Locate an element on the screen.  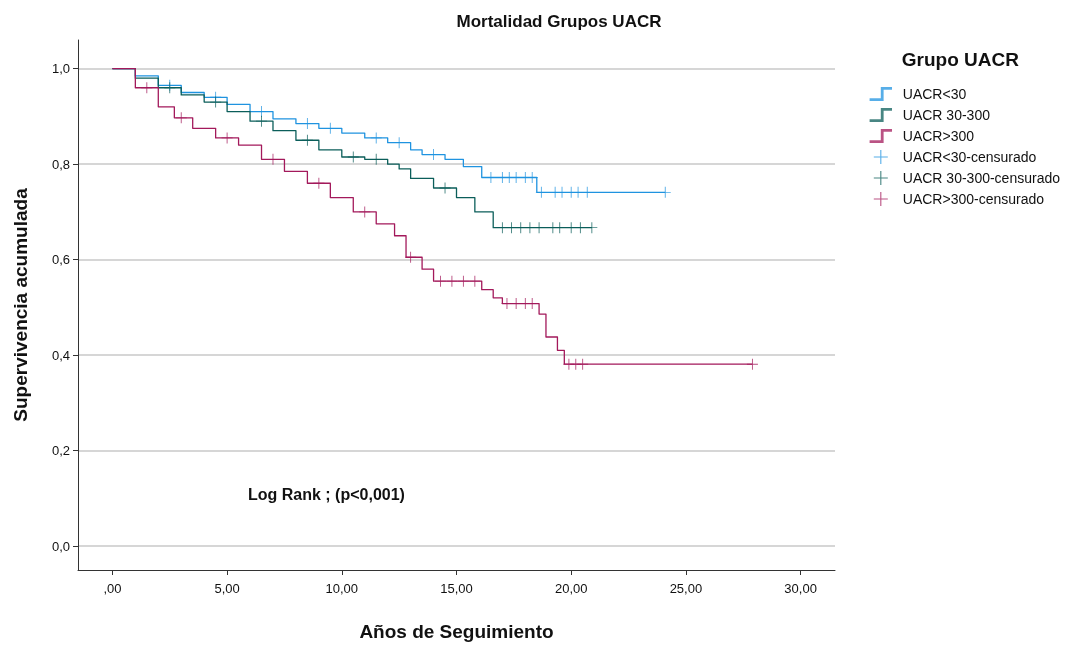
legend-label: UACR 30-300-censurado is located at coordinates (981, 178).